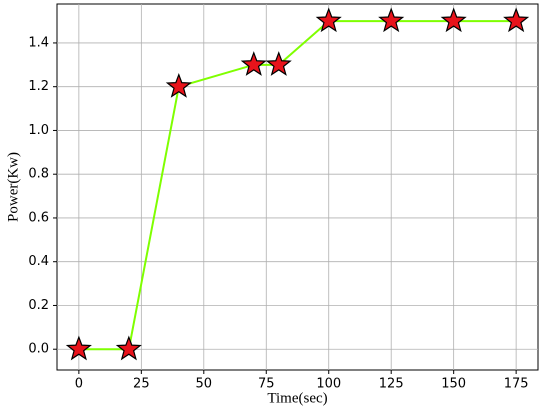 The width and height of the screenshot is (550, 412). I want to click on y-tick-label: 1.4, so click(38, 42).